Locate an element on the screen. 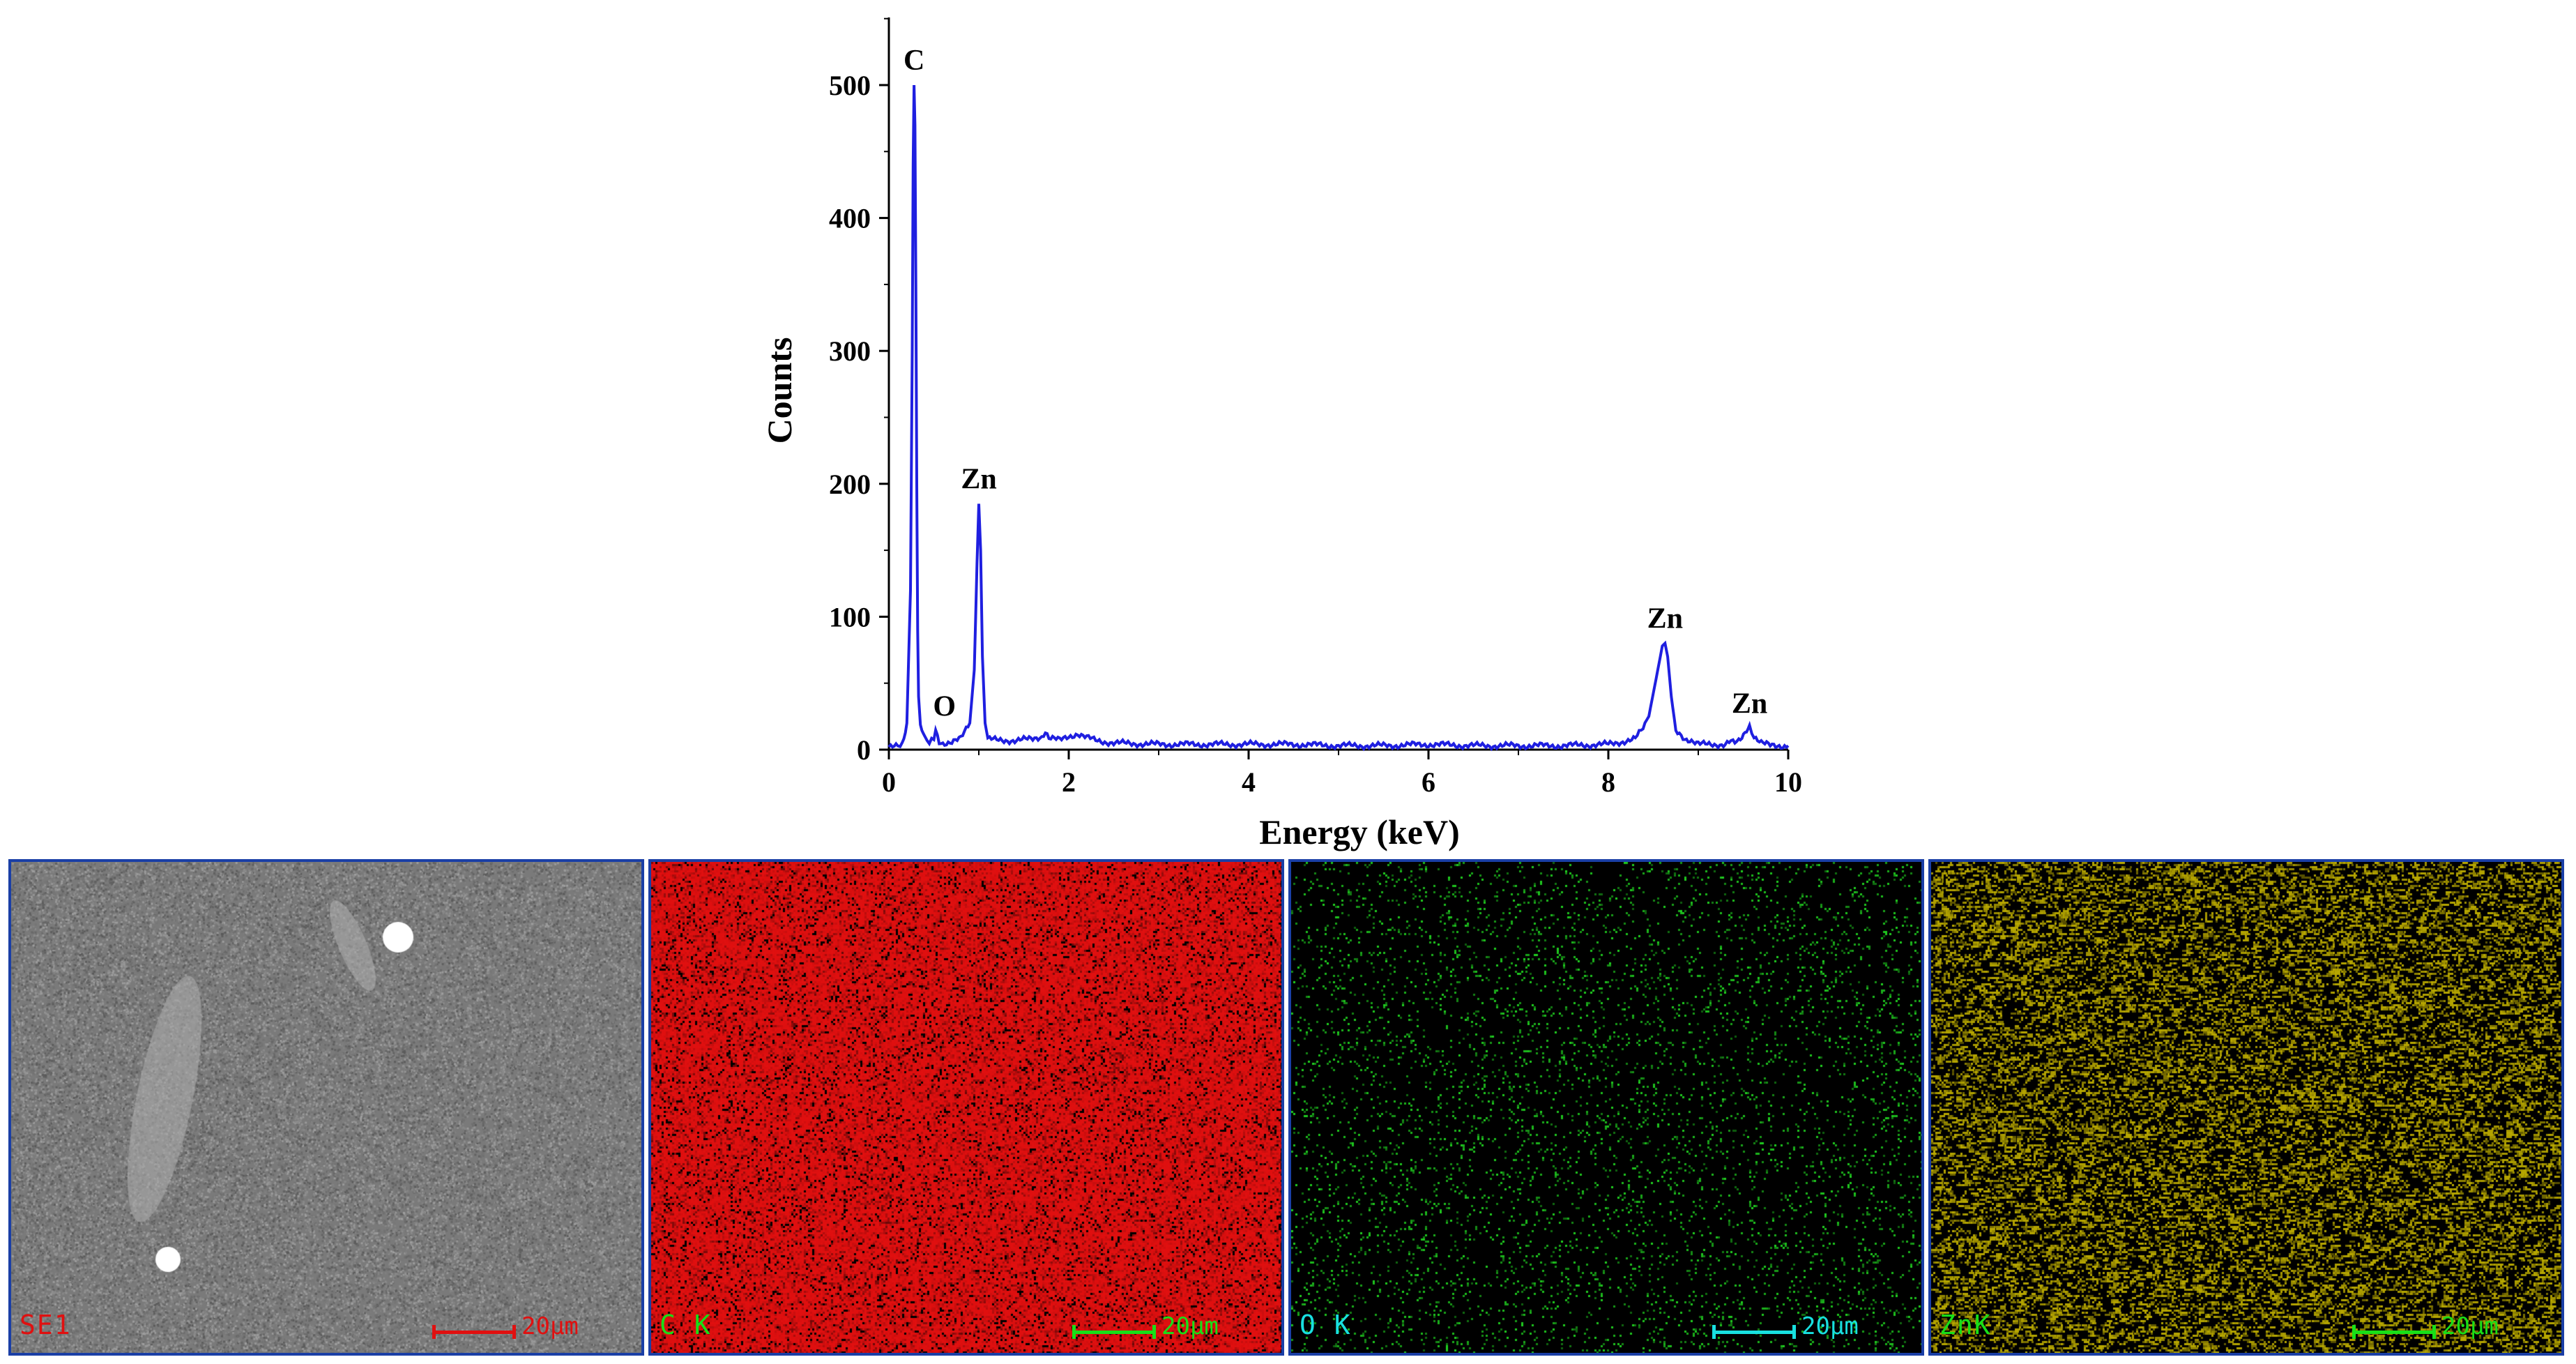 This screenshot has width=2576, height=1364. y-tick-label: 100 is located at coordinates (850, 616).